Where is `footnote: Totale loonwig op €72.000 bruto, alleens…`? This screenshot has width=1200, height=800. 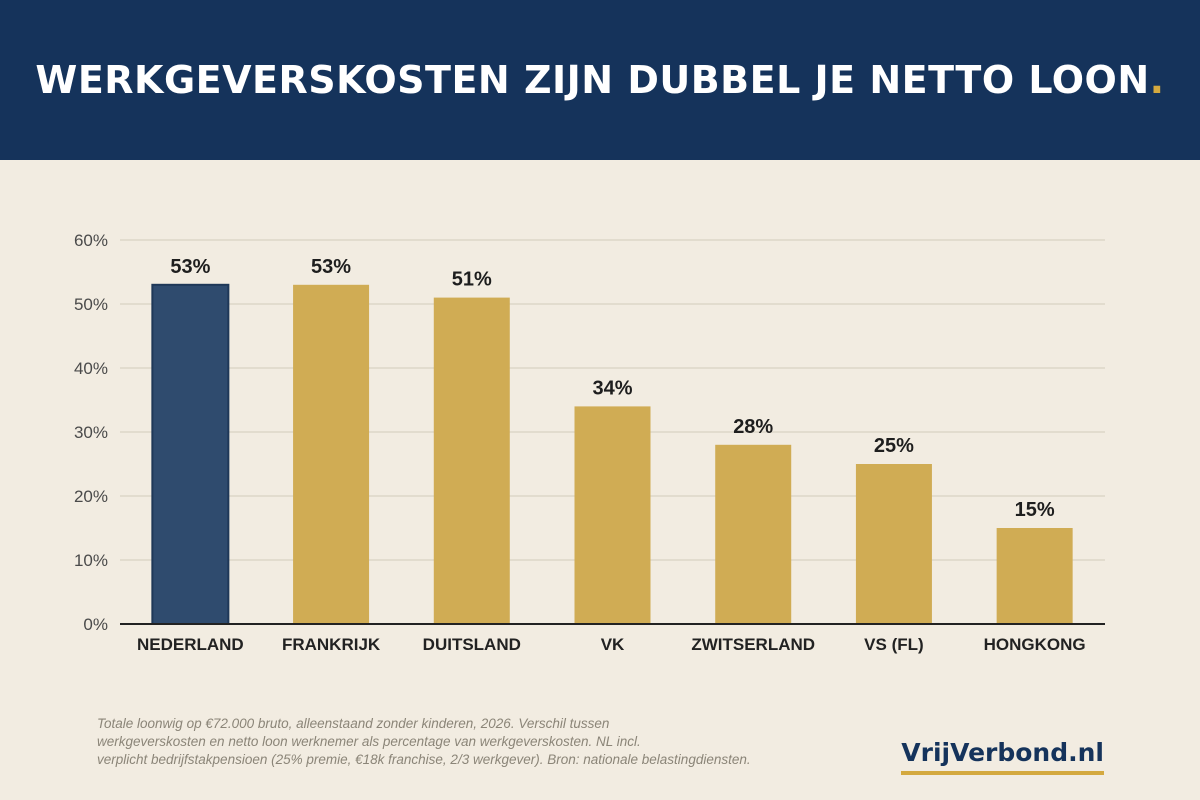
footnote: Totale loonwig op €72.000 bruto, alleens… is located at coordinates (457, 742).